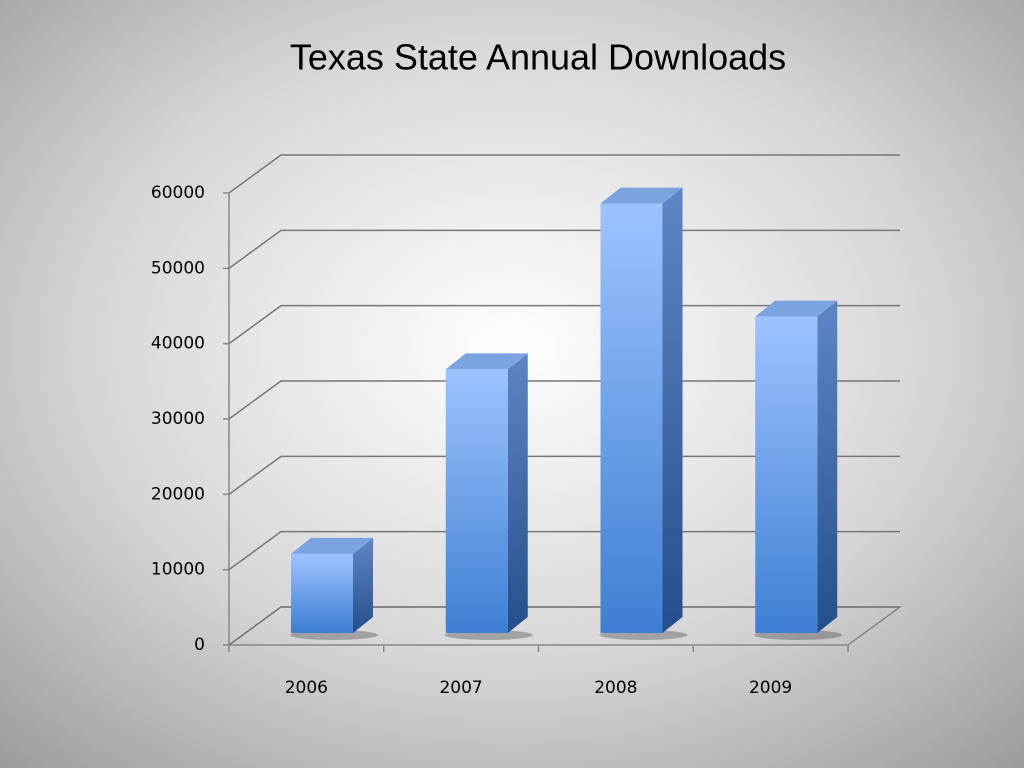 The height and width of the screenshot is (768, 1024). I want to click on y-tick-label: 40000, so click(178, 344).